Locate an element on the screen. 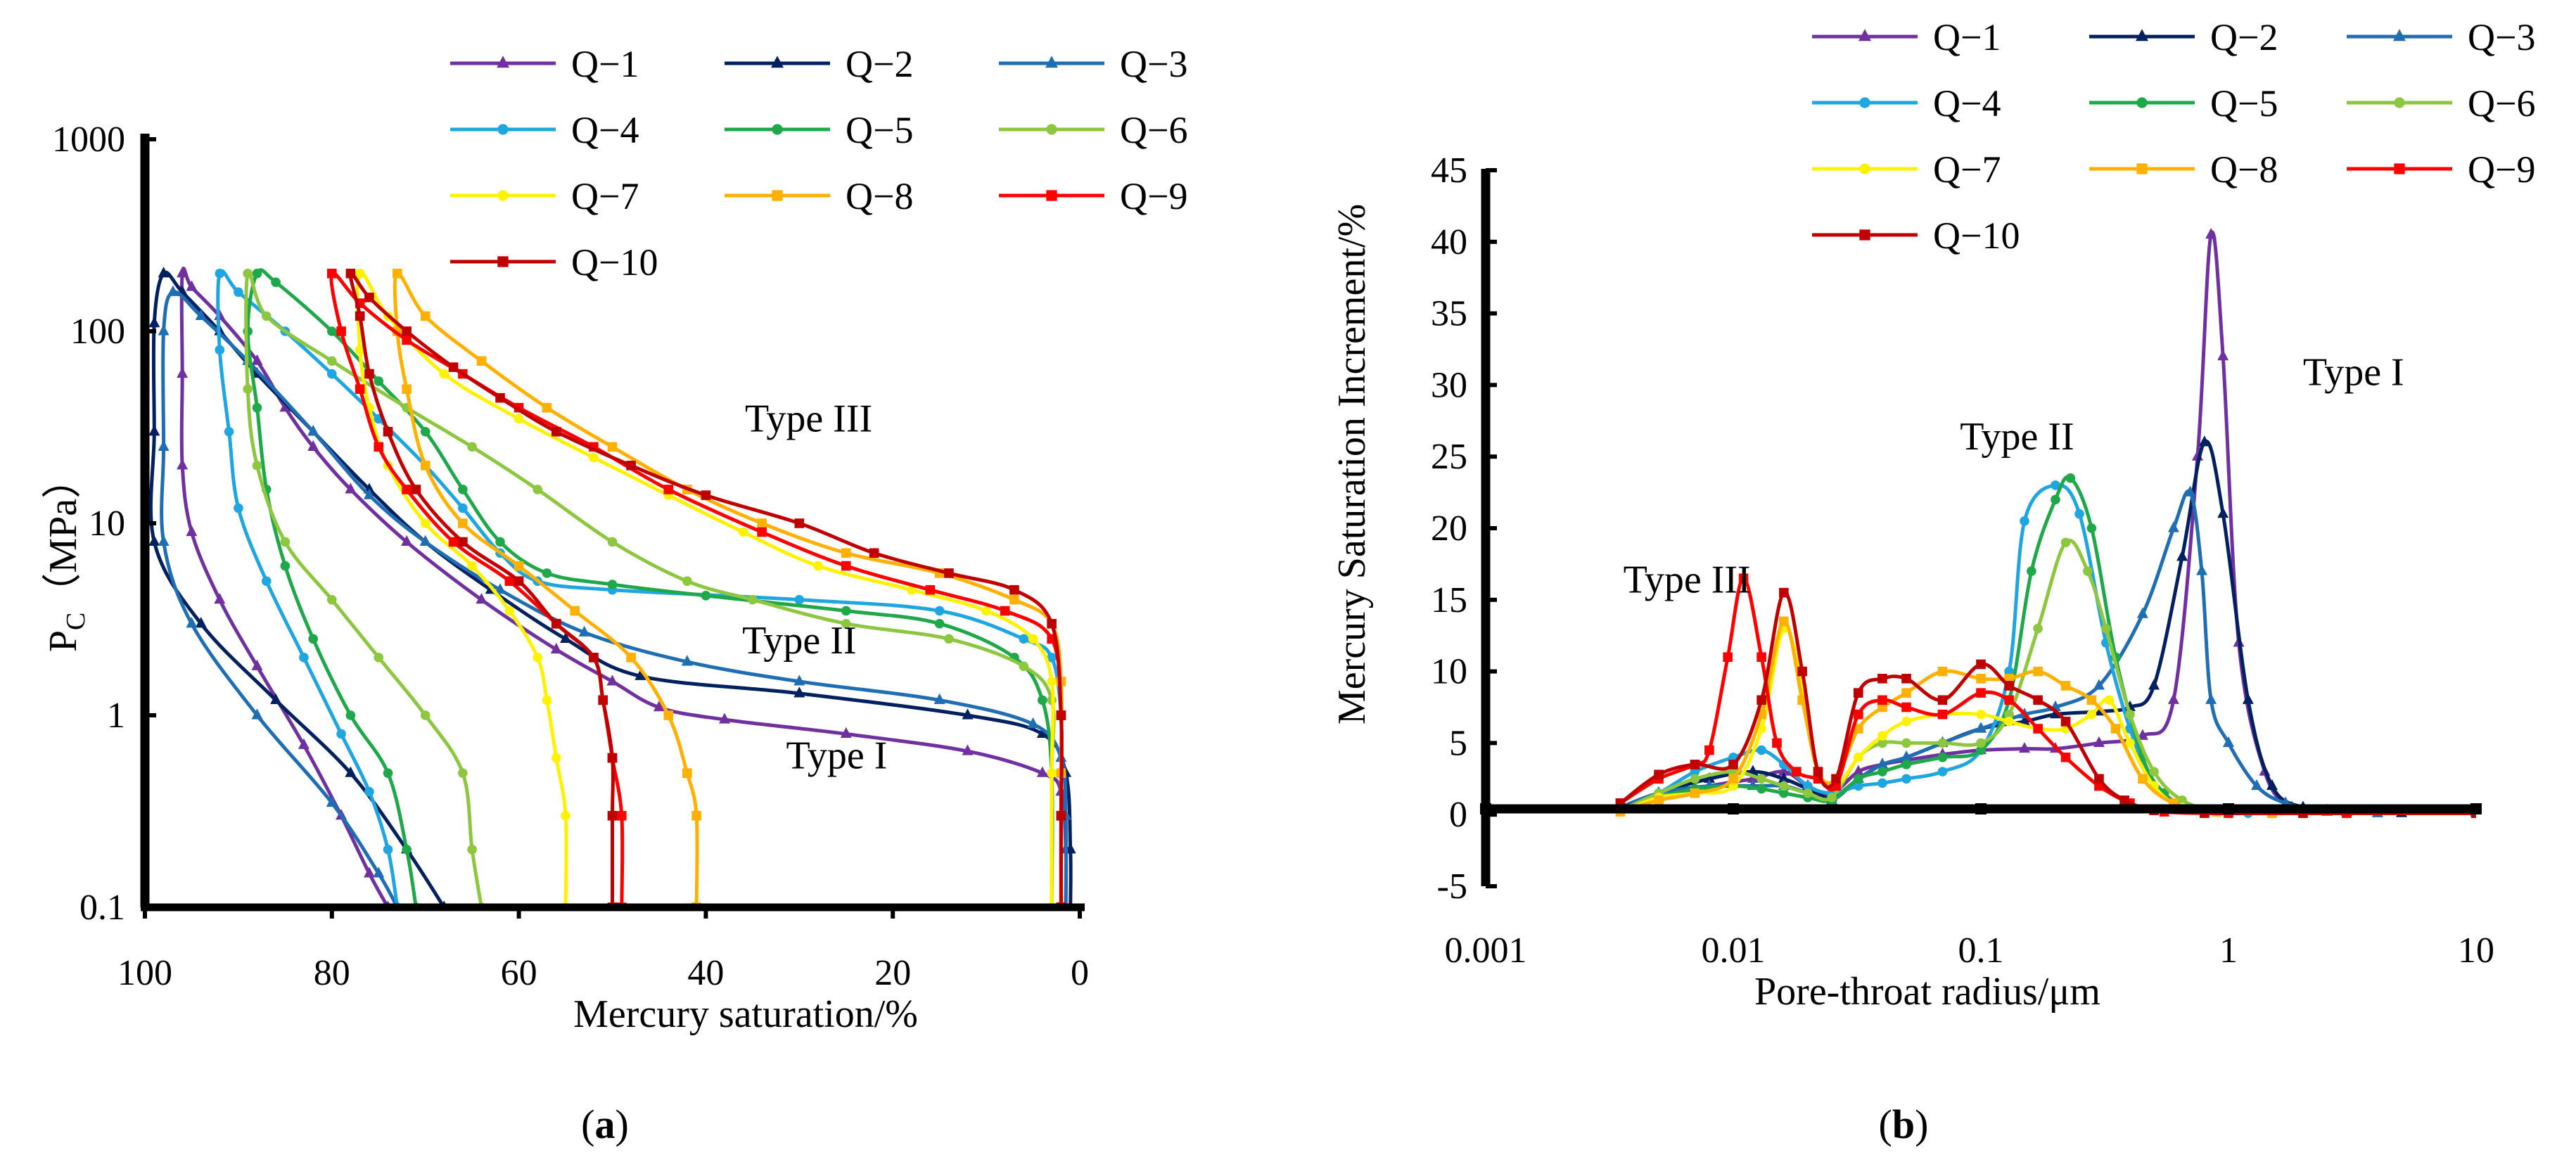 This screenshot has height=1176, width=2576. panel-b-y-tick-label-6: 25 is located at coordinates (1449, 457).